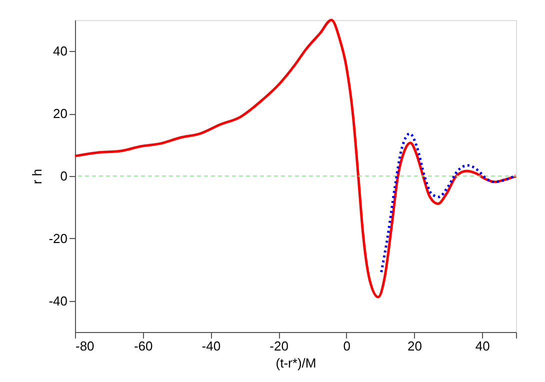  What do you see at coordinates (211, 346) in the screenshot?
I see `x-tick-label: -40` at bounding box center [211, 346].